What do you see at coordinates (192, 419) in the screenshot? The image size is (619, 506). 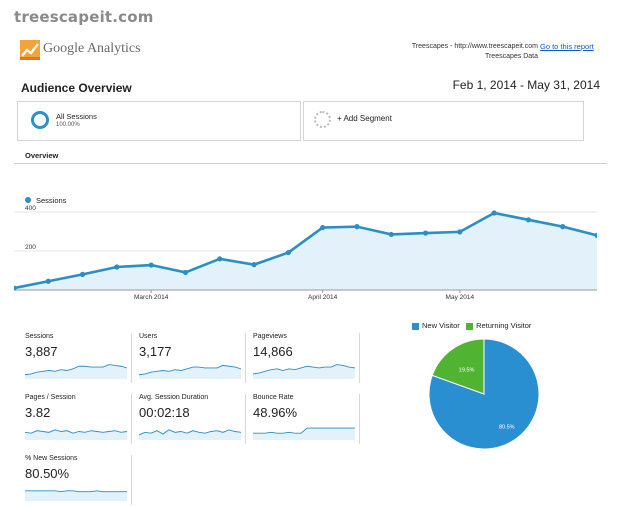 I see `metric-tile-avg-session-duration: Avg. Session Duration 00:02:18` at bounding box center [192, 419].